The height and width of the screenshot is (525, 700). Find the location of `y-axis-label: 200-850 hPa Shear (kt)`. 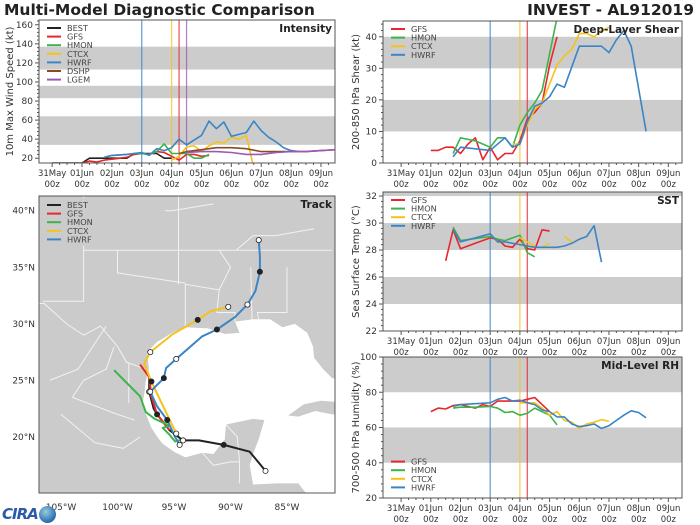

y-axis-label: 200-850 hPa Shear (kt) is located at coordinates (356, 92).